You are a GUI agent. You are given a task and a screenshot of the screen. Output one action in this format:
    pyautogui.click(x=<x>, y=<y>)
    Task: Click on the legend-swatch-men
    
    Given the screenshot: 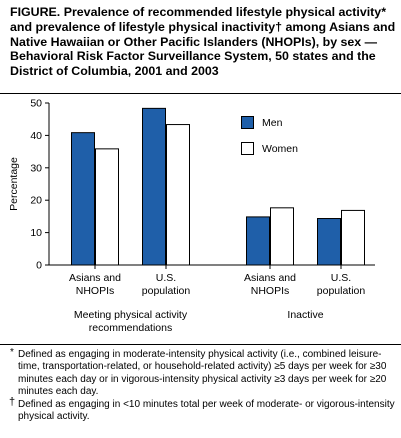 What is the action you would take?
    pyautogui.click(x=247, y=122)
    